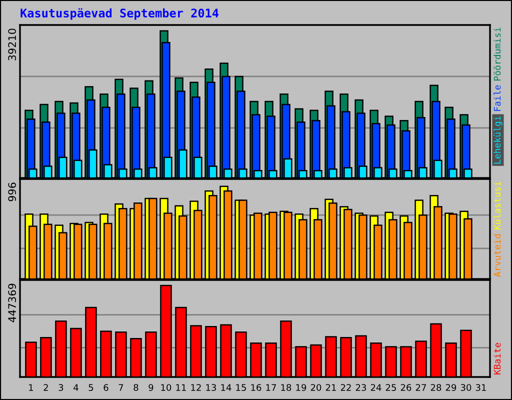  Describe the element at coordinates (12, 303) in the screenshot. I see `text: 447369` at that location.